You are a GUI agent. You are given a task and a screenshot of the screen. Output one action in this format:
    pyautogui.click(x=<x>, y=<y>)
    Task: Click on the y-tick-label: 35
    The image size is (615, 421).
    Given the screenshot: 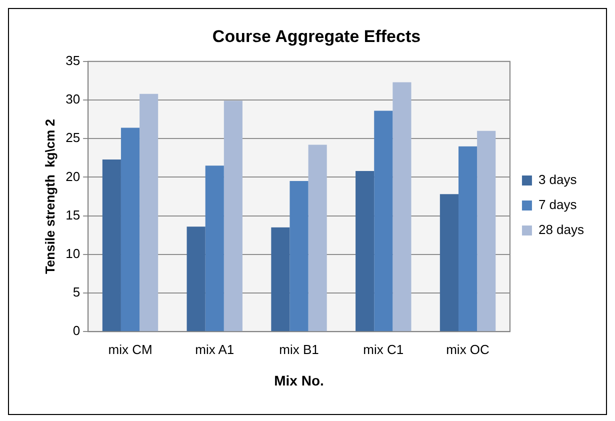 What is the action you would take?
    pyautogui.click(x=73, y=60)
    